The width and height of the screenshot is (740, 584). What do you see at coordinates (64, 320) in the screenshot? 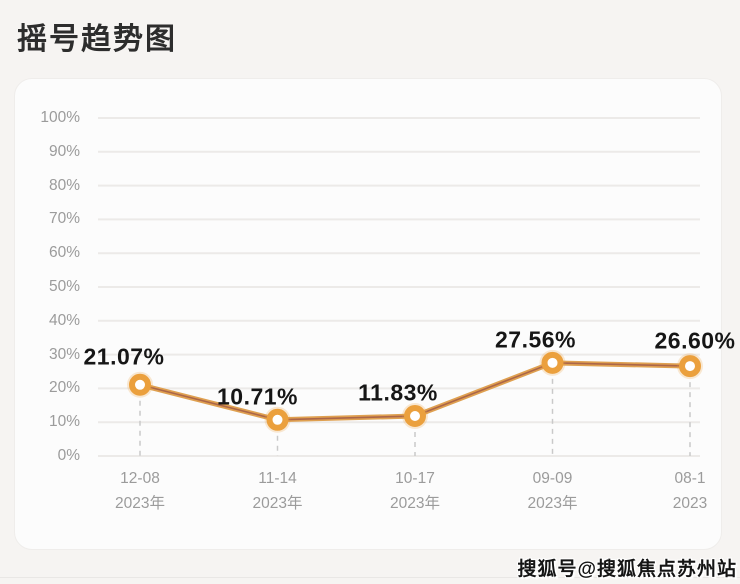
I see `y-axis-tick: 40%` at bounding box center [64, 320].